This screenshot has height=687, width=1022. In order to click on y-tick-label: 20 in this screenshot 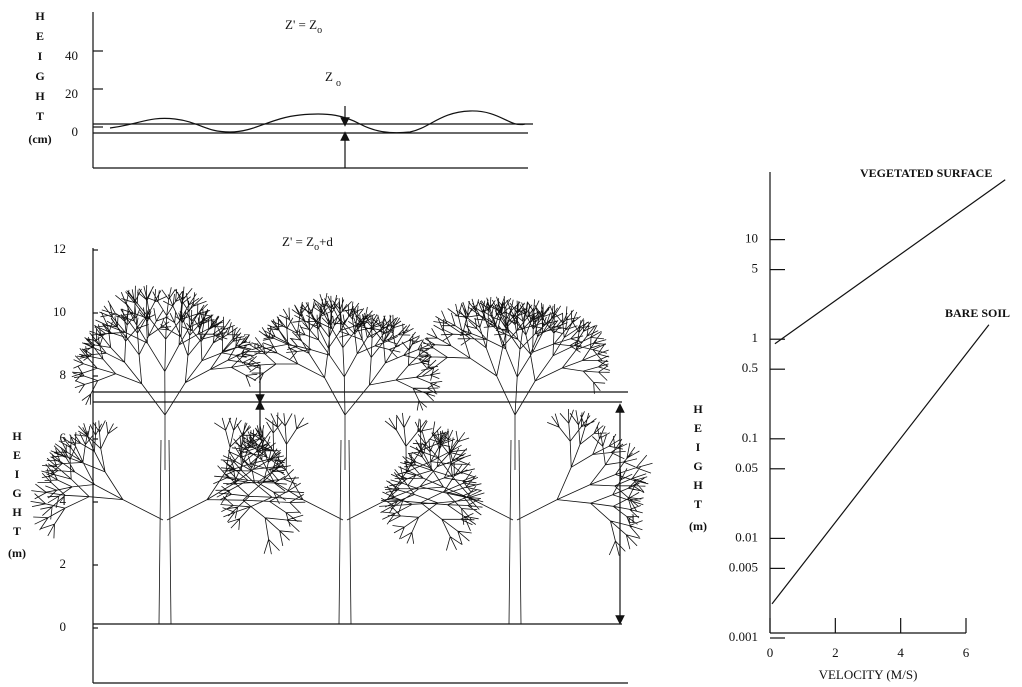, I will do `click(71, 93)`.